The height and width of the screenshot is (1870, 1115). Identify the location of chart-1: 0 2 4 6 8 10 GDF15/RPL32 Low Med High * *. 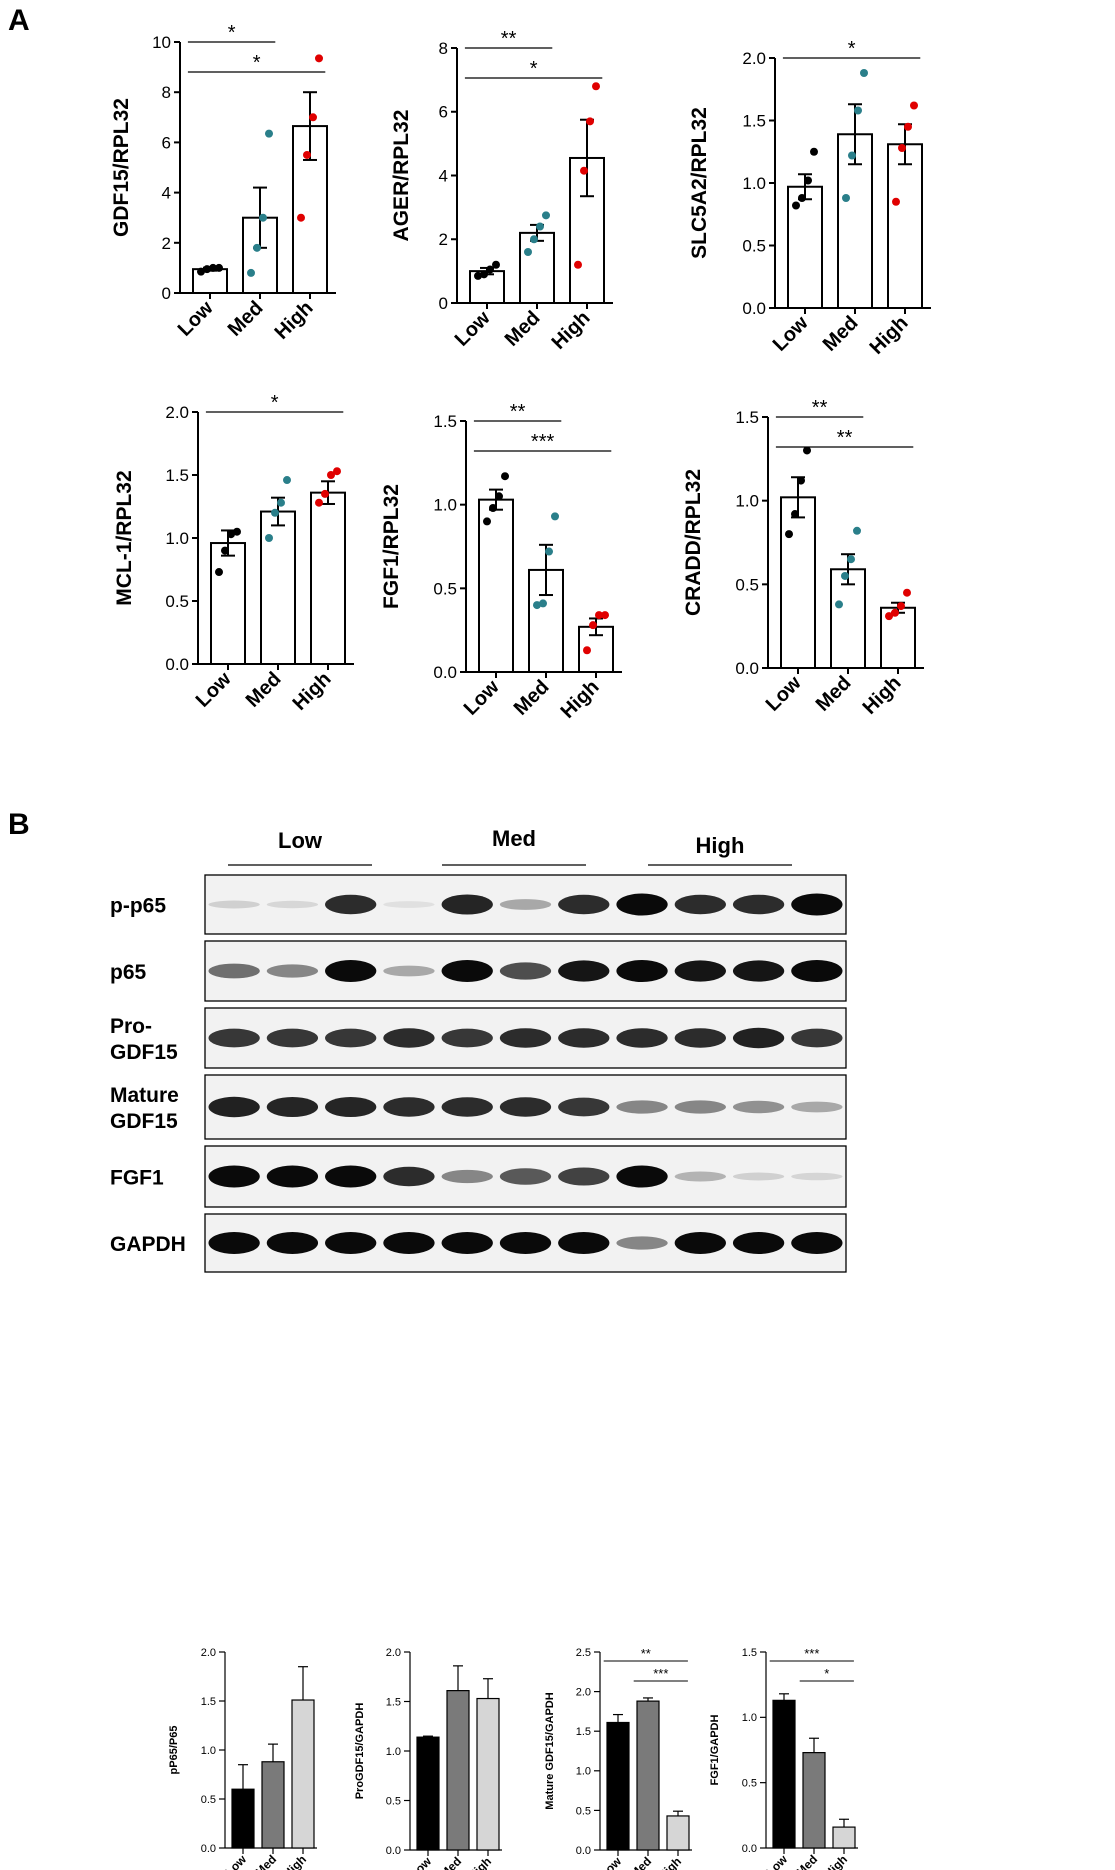
(223, 183).